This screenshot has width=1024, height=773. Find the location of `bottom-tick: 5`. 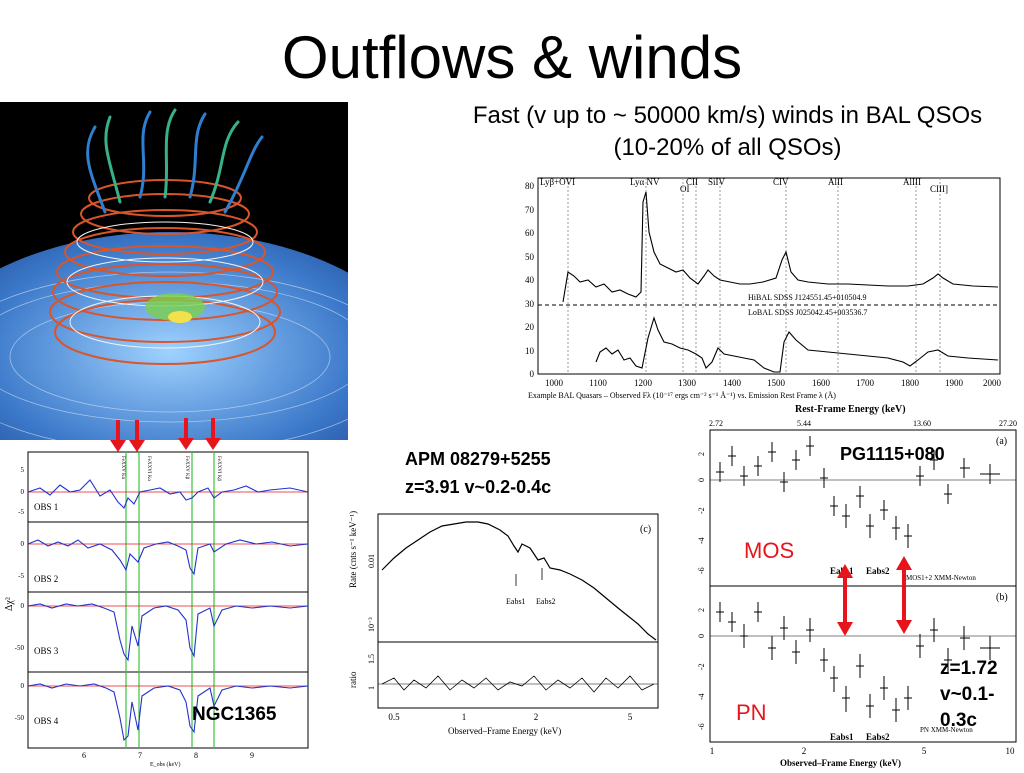

bottom-tick: 5 is located at coordinates (924, 751).